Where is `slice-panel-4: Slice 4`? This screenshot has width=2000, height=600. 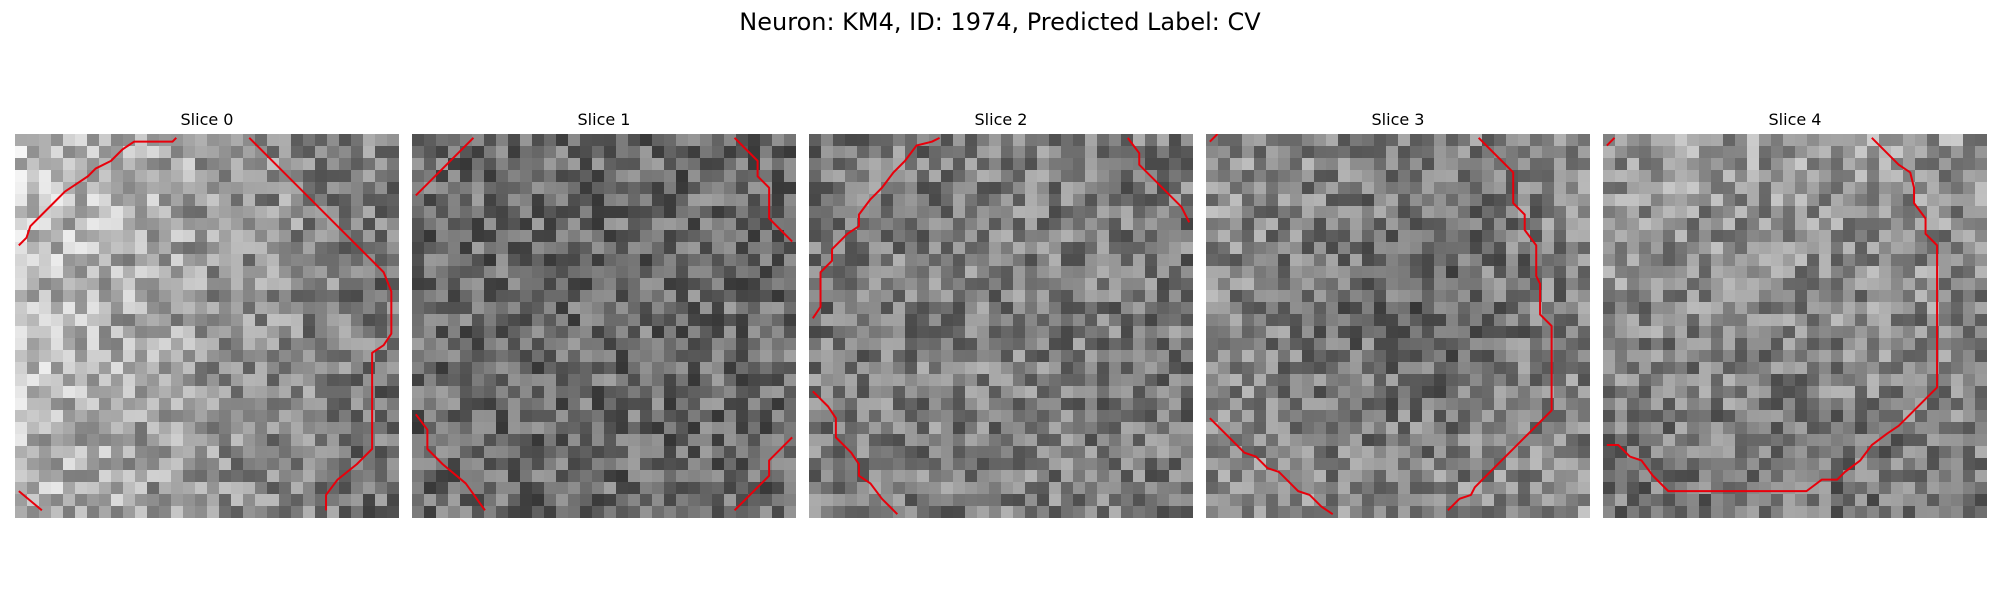
slice-panel-4: Slice 4 is located at coordinates (1795, 313).